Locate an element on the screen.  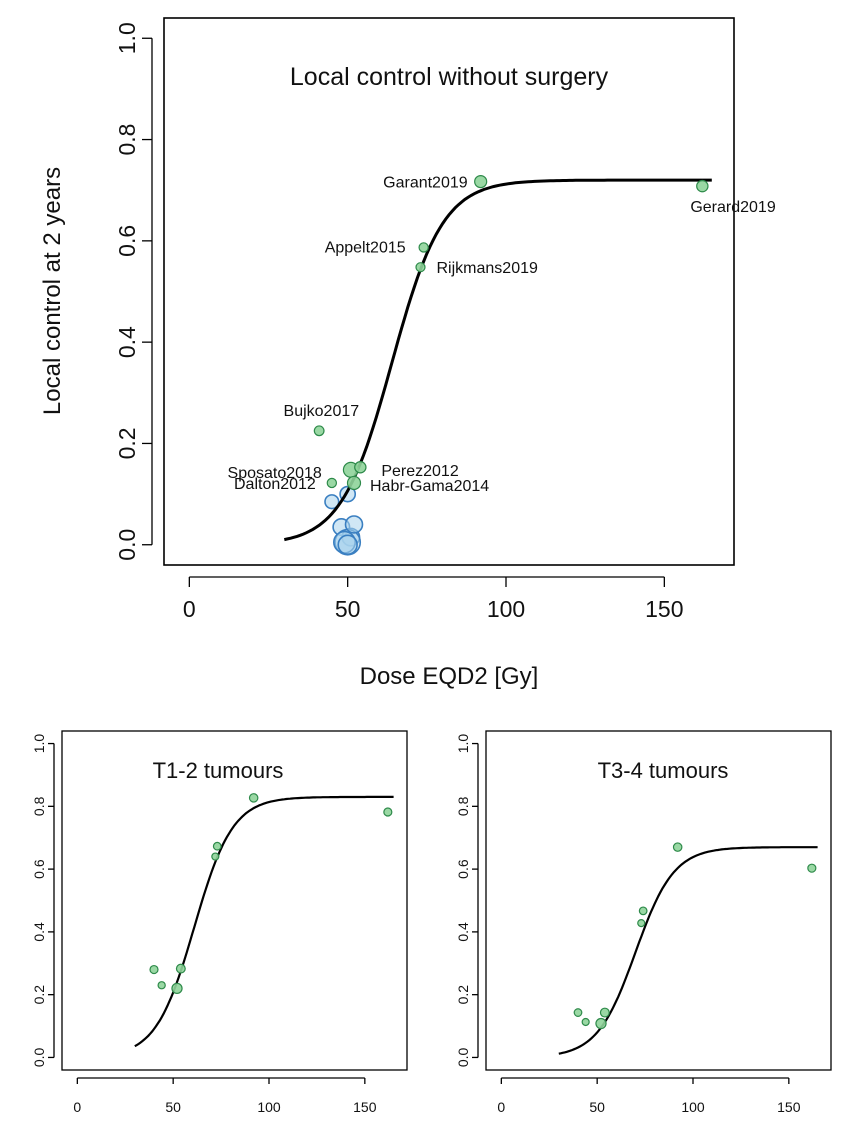
t34-x-tick-label: 0 is located at coordinates (501, 1107).